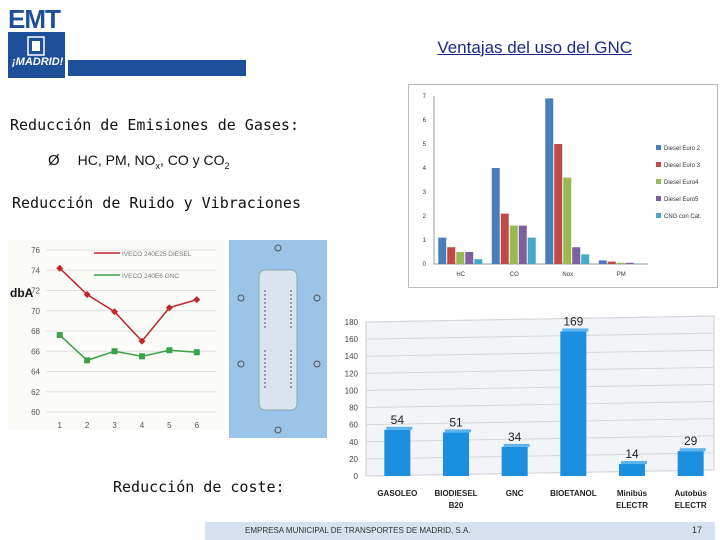 This screenshot has height=540, width=720. I want to click on noise-chart-panel, so click(116, 335).